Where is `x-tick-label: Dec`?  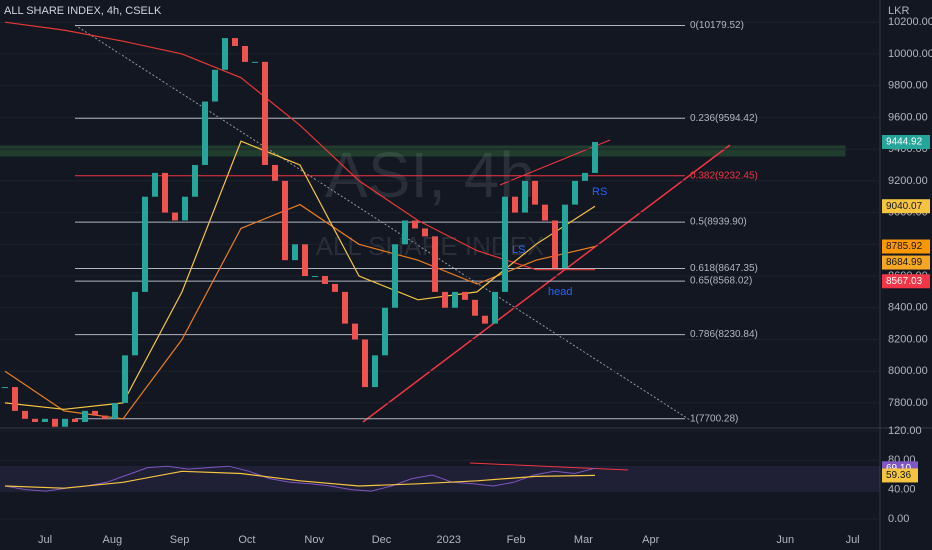
x-tick-label: Dec is located at coordinates (382, 540).